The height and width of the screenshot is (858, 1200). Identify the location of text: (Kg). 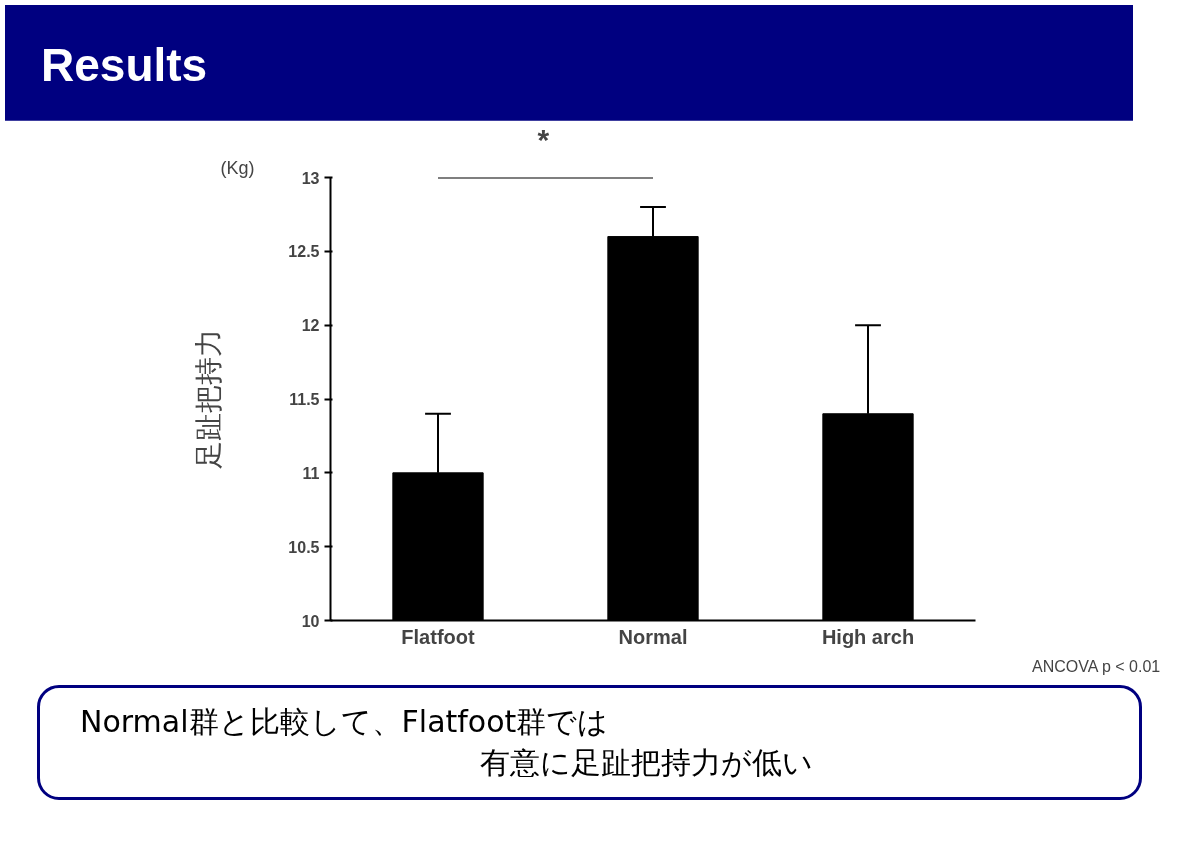
(237, 167).